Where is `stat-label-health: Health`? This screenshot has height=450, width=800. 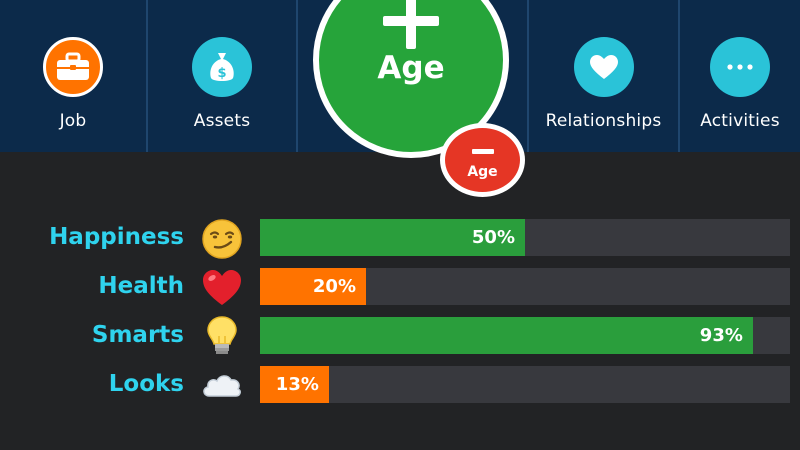
stat-label-health: Health is located at coordinates (141, 286).